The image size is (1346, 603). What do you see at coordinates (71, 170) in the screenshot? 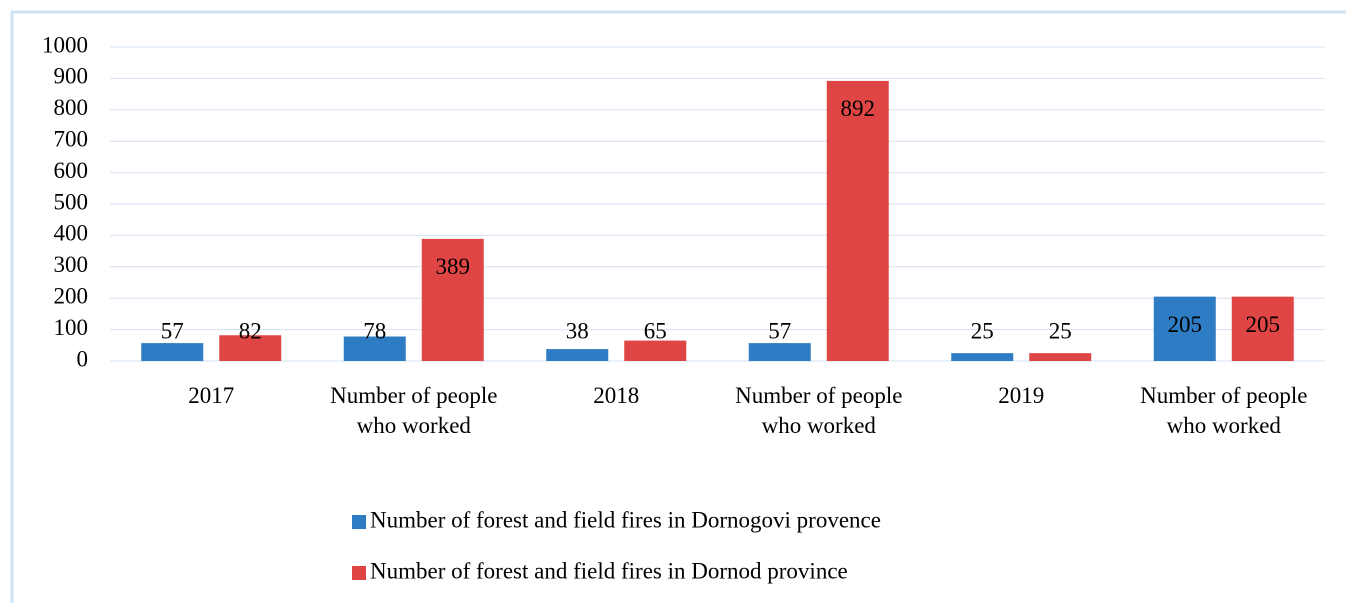
I see `y-tick-label: 600` at bounding box center [71, 170].